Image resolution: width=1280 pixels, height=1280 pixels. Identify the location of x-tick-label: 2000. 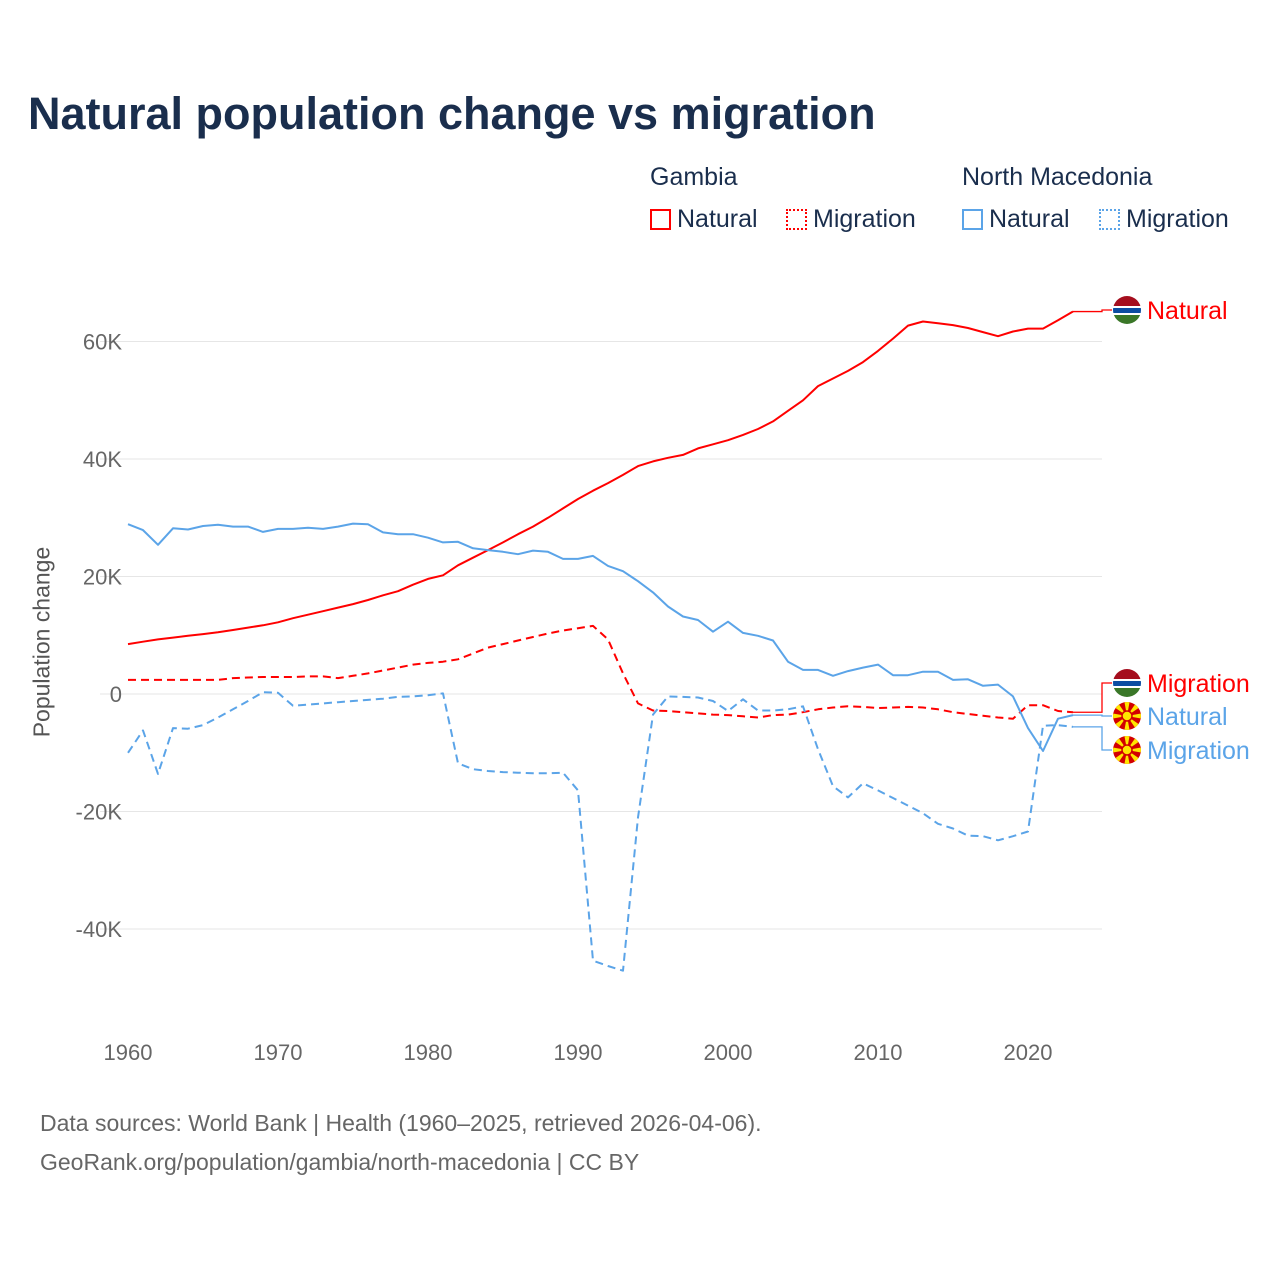
(728, 1052).